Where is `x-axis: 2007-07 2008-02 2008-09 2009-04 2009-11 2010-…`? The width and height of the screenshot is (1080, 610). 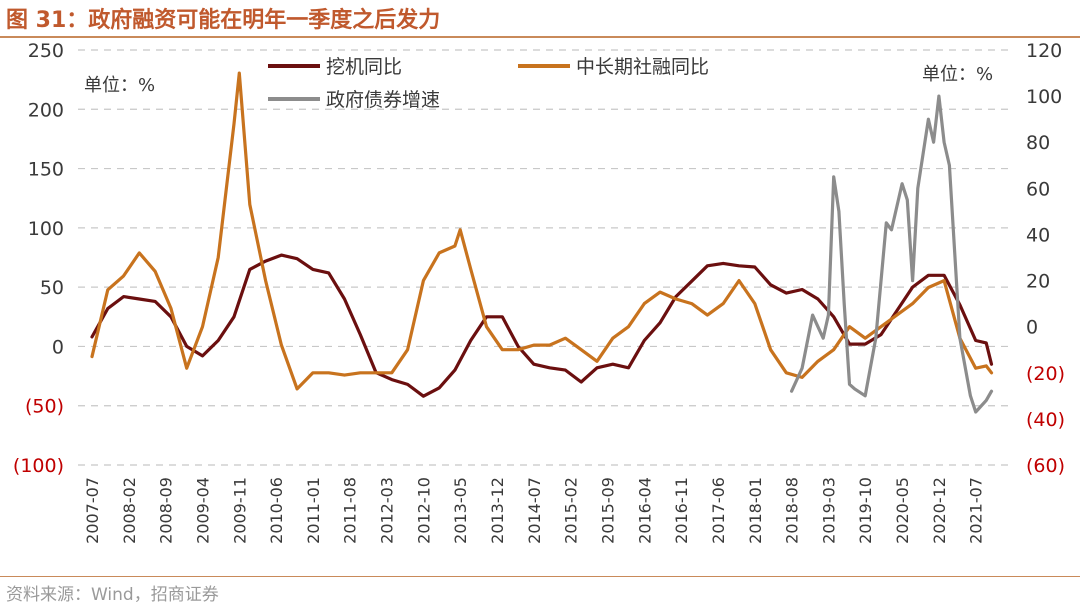 x-axis: 2007-07 2008-02 2008-09 2009-04 2009-11 2010-… is located at coordinates (534, 510).